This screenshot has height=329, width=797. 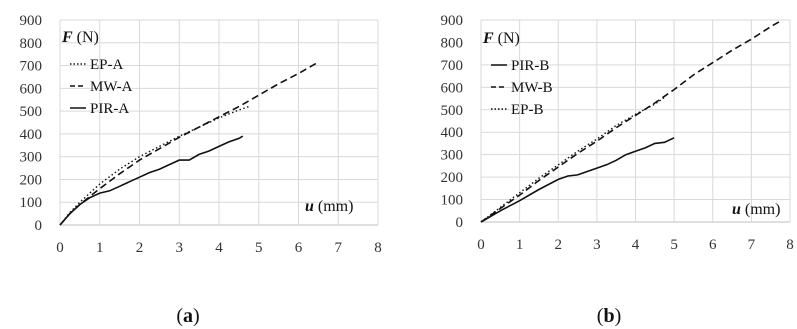 I want to click on chart-a-xlabel: u (mm), so click(x=329, y=206).